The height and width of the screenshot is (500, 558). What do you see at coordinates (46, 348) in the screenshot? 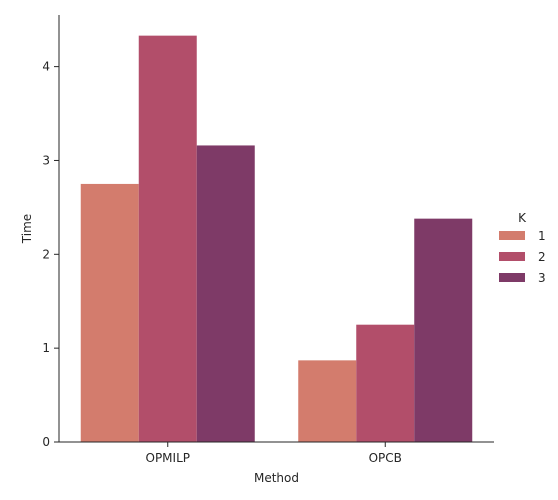
I see `y-tick-label: 1` at bounding box center [46, 348].